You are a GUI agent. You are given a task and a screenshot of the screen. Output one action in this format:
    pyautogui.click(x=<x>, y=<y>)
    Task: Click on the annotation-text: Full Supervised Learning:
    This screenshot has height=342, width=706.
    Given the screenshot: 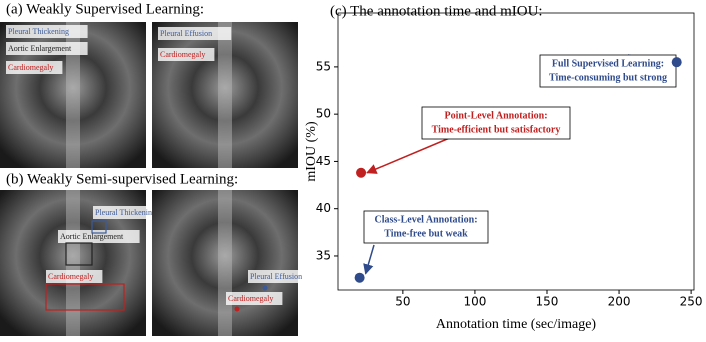 What is the action you would take?
    pyautogui.click(x=608, y=63)
    